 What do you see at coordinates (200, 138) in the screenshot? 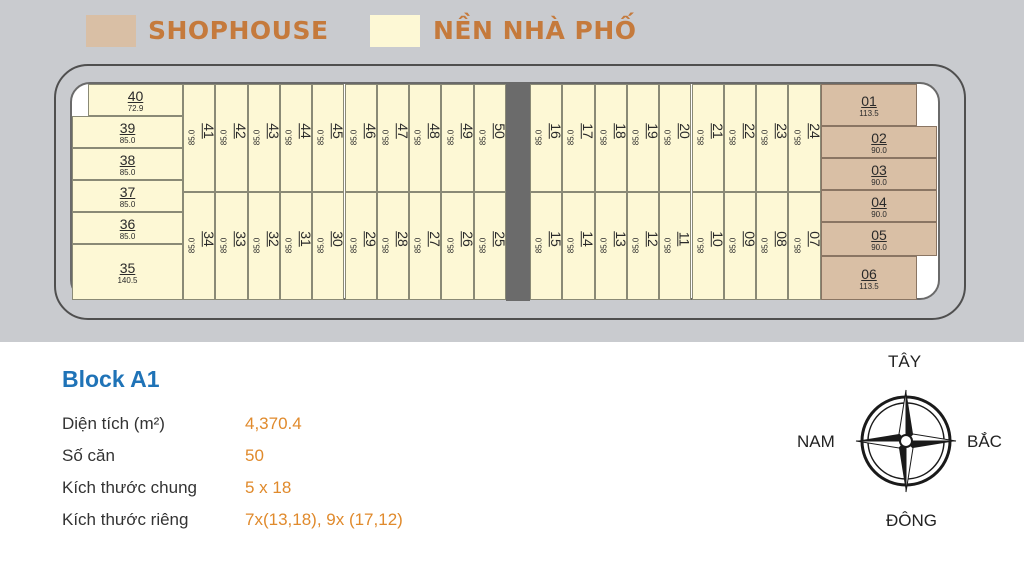
I see `plot-41: 41 85.0` at bounding box center [200, 138].